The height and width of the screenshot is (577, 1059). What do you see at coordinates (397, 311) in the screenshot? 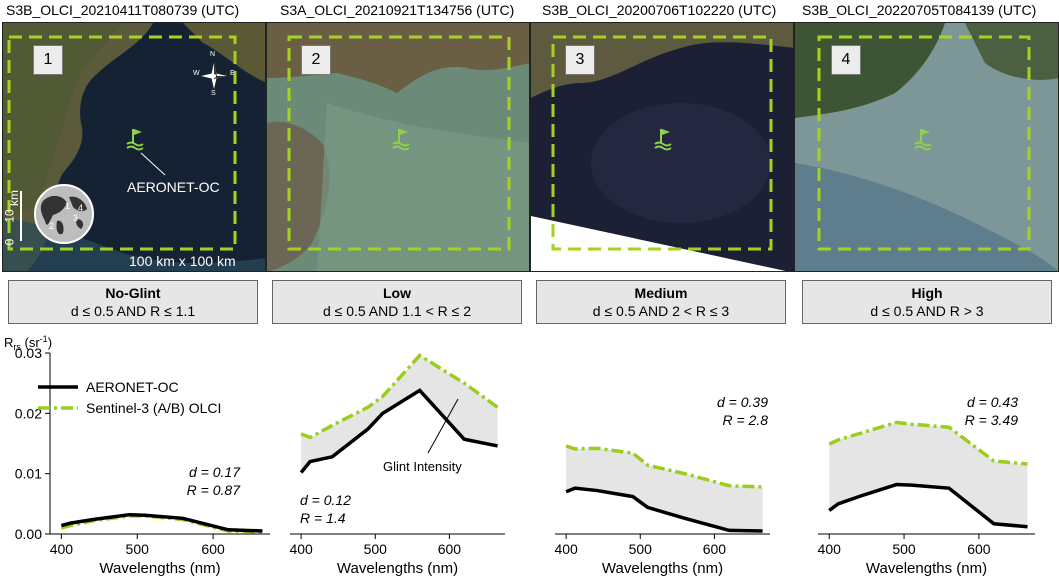
I see `category-condition: d ≤ 0.5 AND 1.1 < R ≤ 2` at bounding box center [397, 311].